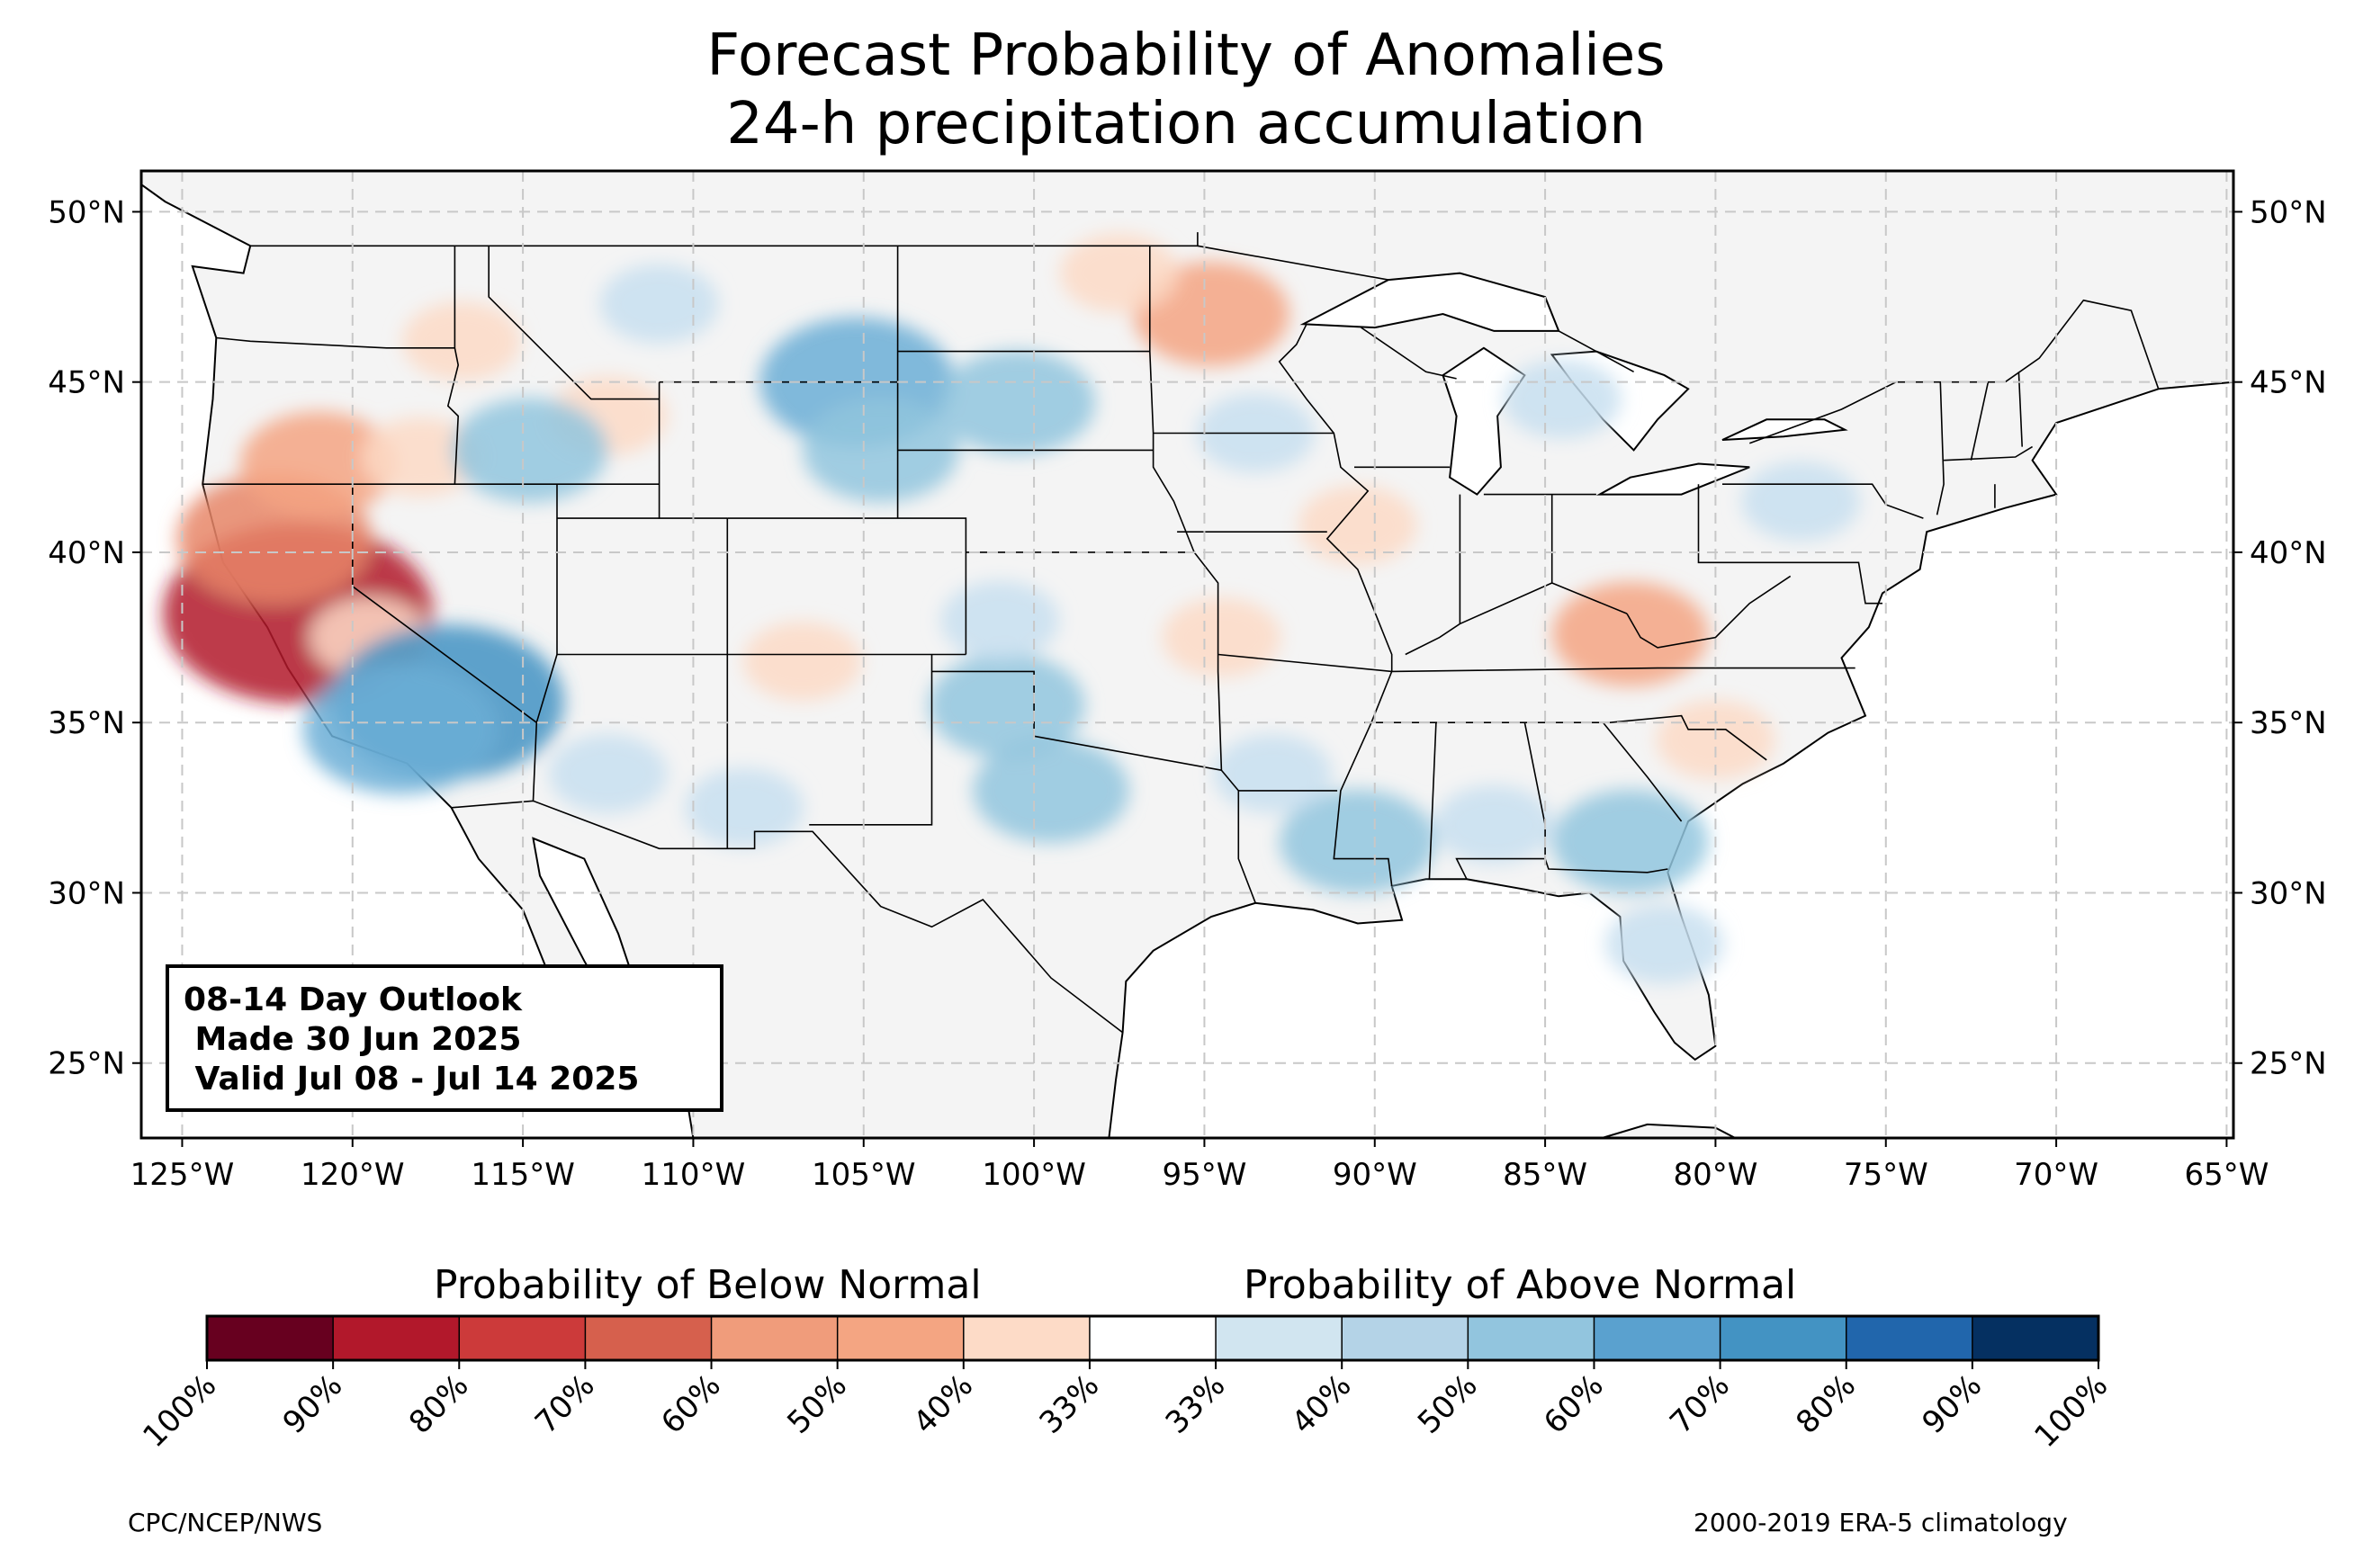  I want to click on colorbar-tick-label: 70%, so click(565, 1404).